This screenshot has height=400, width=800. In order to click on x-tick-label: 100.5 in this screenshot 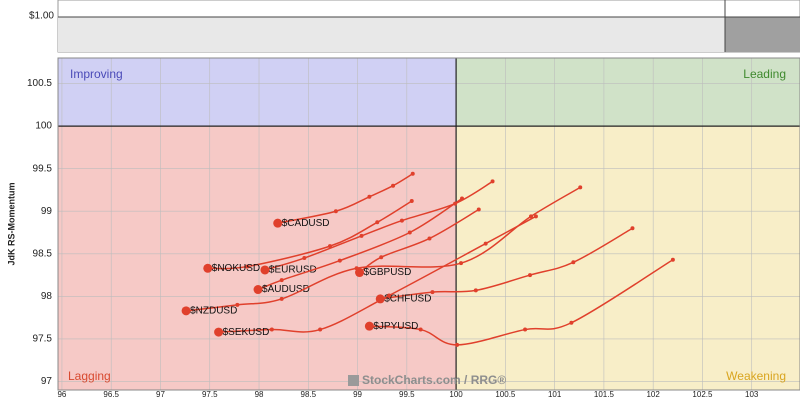, I will do `click(505, 394)`.